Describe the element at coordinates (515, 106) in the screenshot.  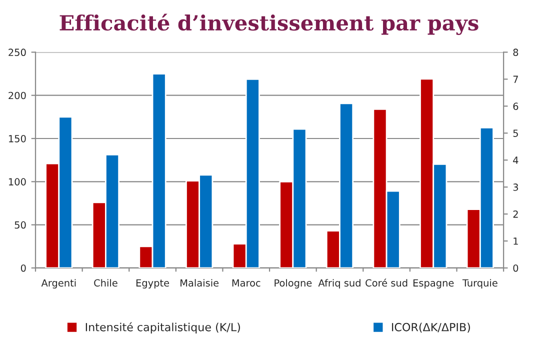
I see `y2-tick-label: 6` at that location.